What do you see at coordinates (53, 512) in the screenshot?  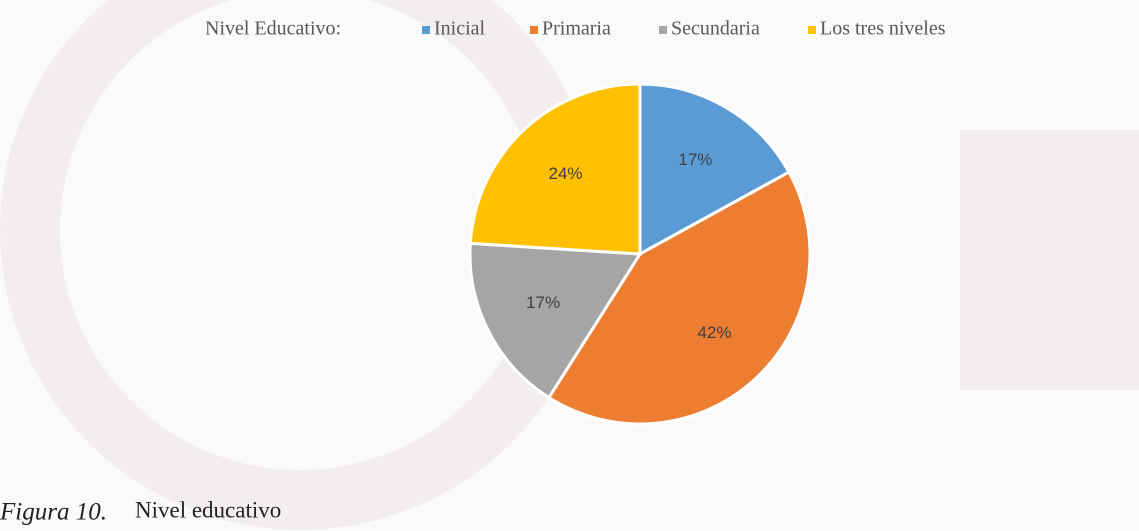 I see `caption-label: Figura 10.` at bounding box center [53, 512].